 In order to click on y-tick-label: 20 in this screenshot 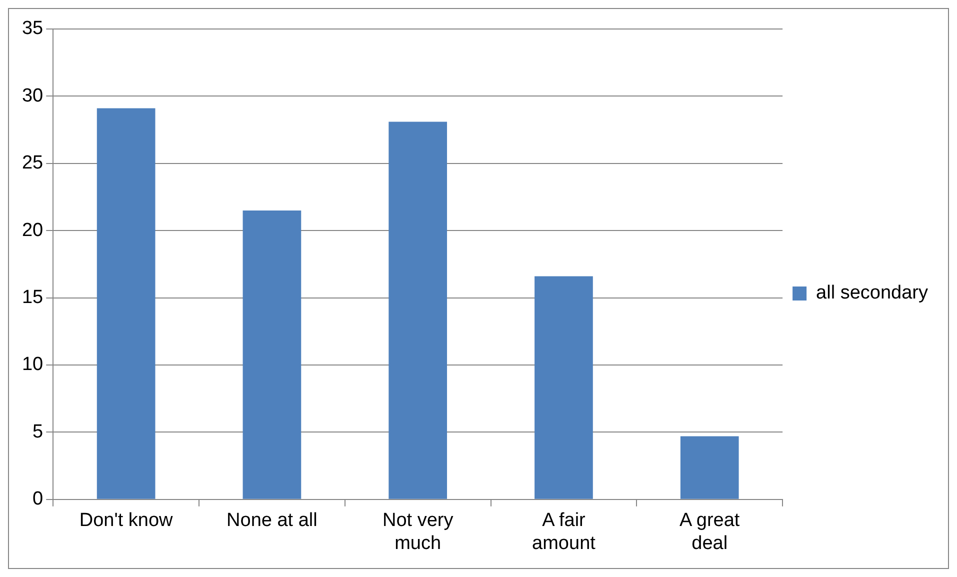, I will do `click(33, 230)`.